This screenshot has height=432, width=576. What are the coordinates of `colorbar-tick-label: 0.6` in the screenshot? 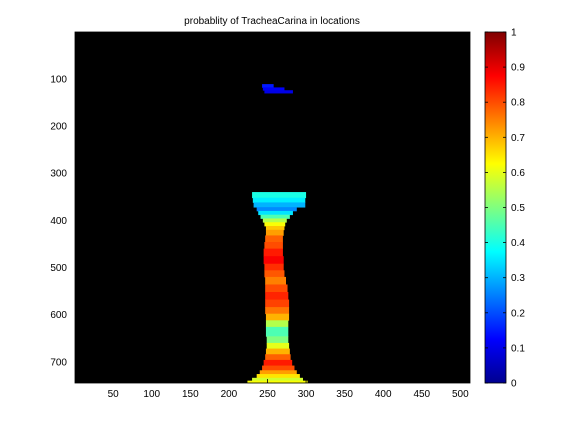 It's located at (518, 173).